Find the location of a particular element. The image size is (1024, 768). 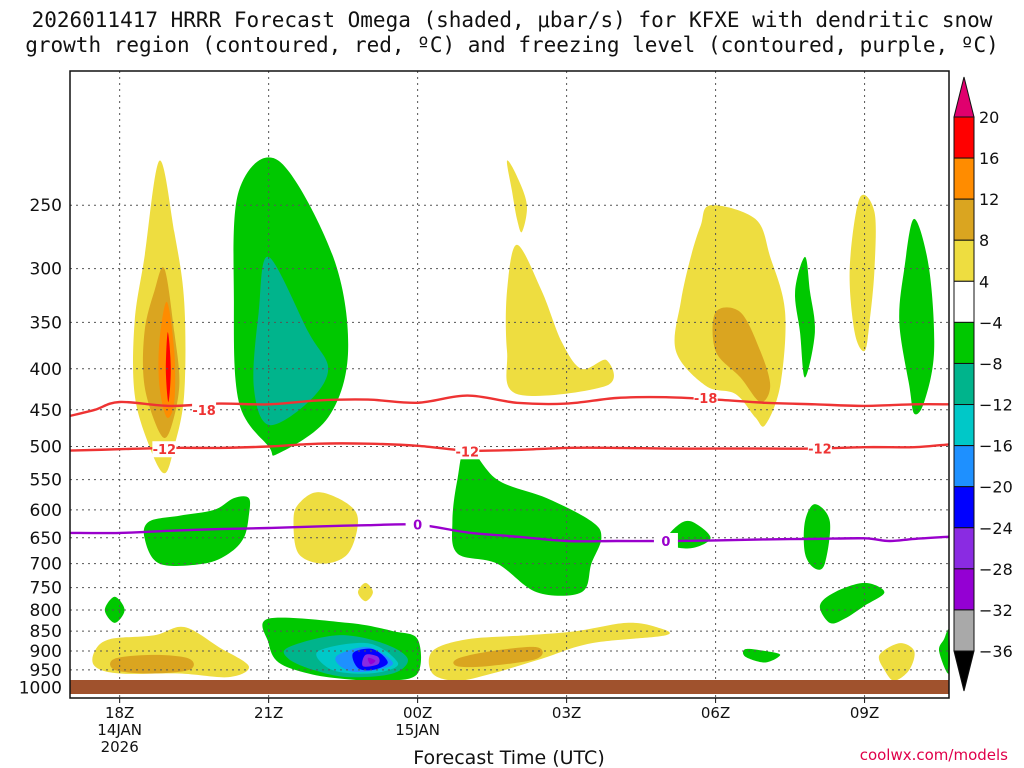

colorbar-label-6: −8 is located at coordinates (991, 363).